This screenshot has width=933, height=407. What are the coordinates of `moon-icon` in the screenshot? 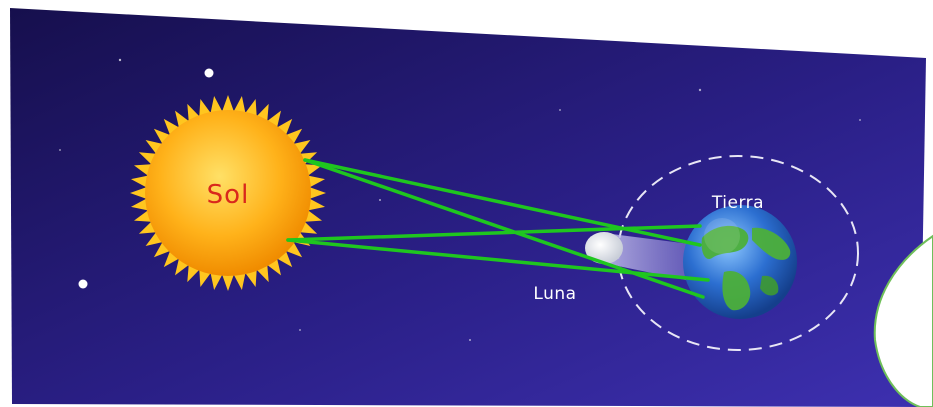 It's located at (604, 248).